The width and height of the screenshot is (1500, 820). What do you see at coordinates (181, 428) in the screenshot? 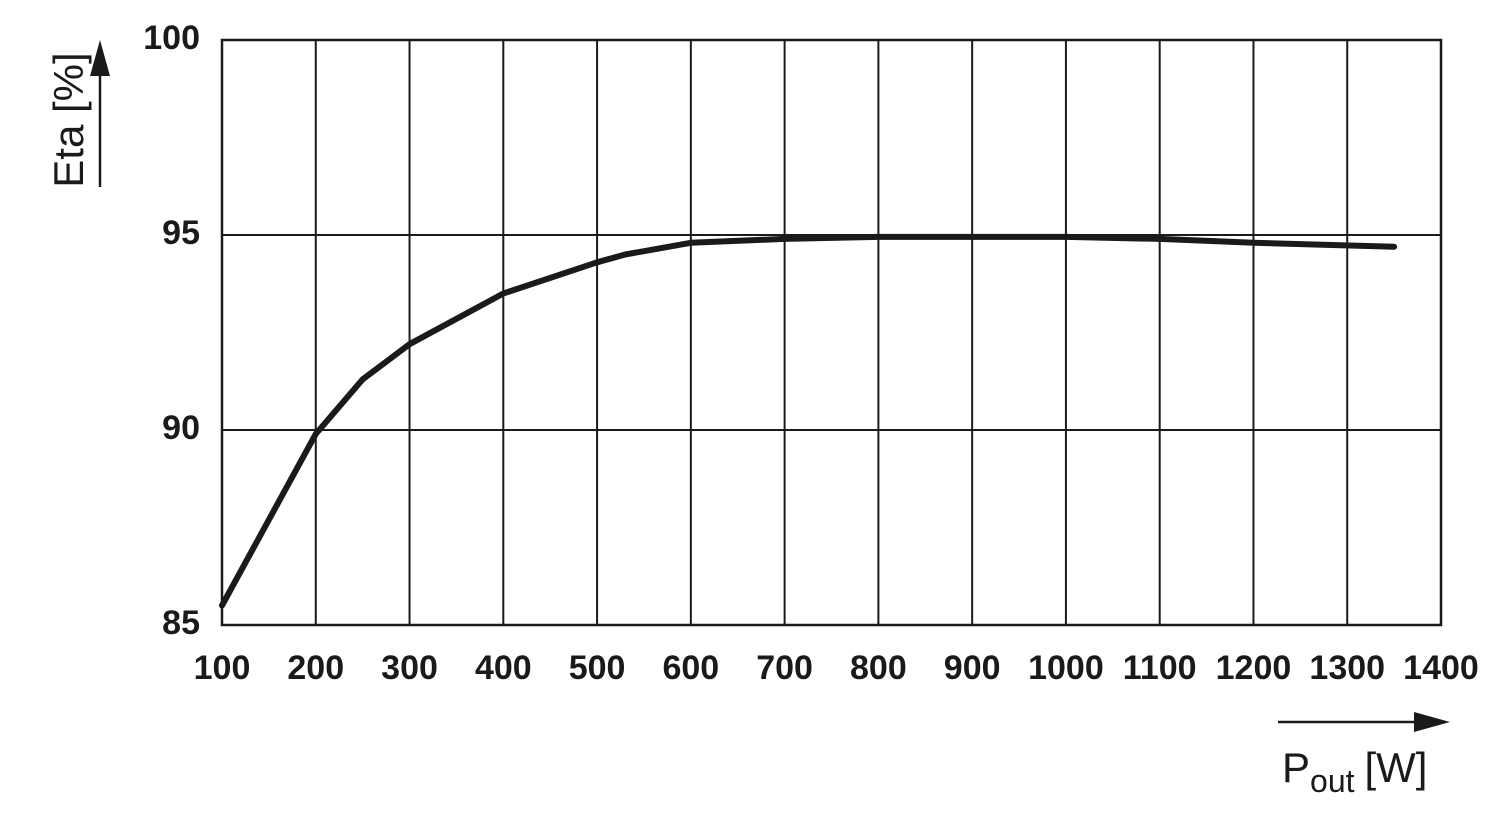
I see `y-tick-label: 90` at bounding box center [181, 428].